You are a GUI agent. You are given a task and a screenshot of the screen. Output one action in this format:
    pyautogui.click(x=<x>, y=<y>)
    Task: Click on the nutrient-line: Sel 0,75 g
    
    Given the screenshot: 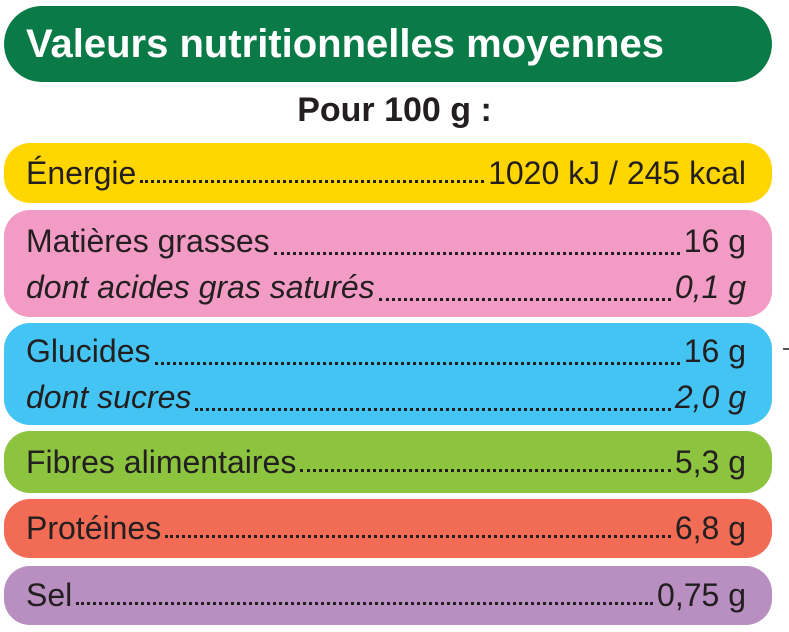 What is the action you would take?
    pyautogui.click(x=386, y=595)
    